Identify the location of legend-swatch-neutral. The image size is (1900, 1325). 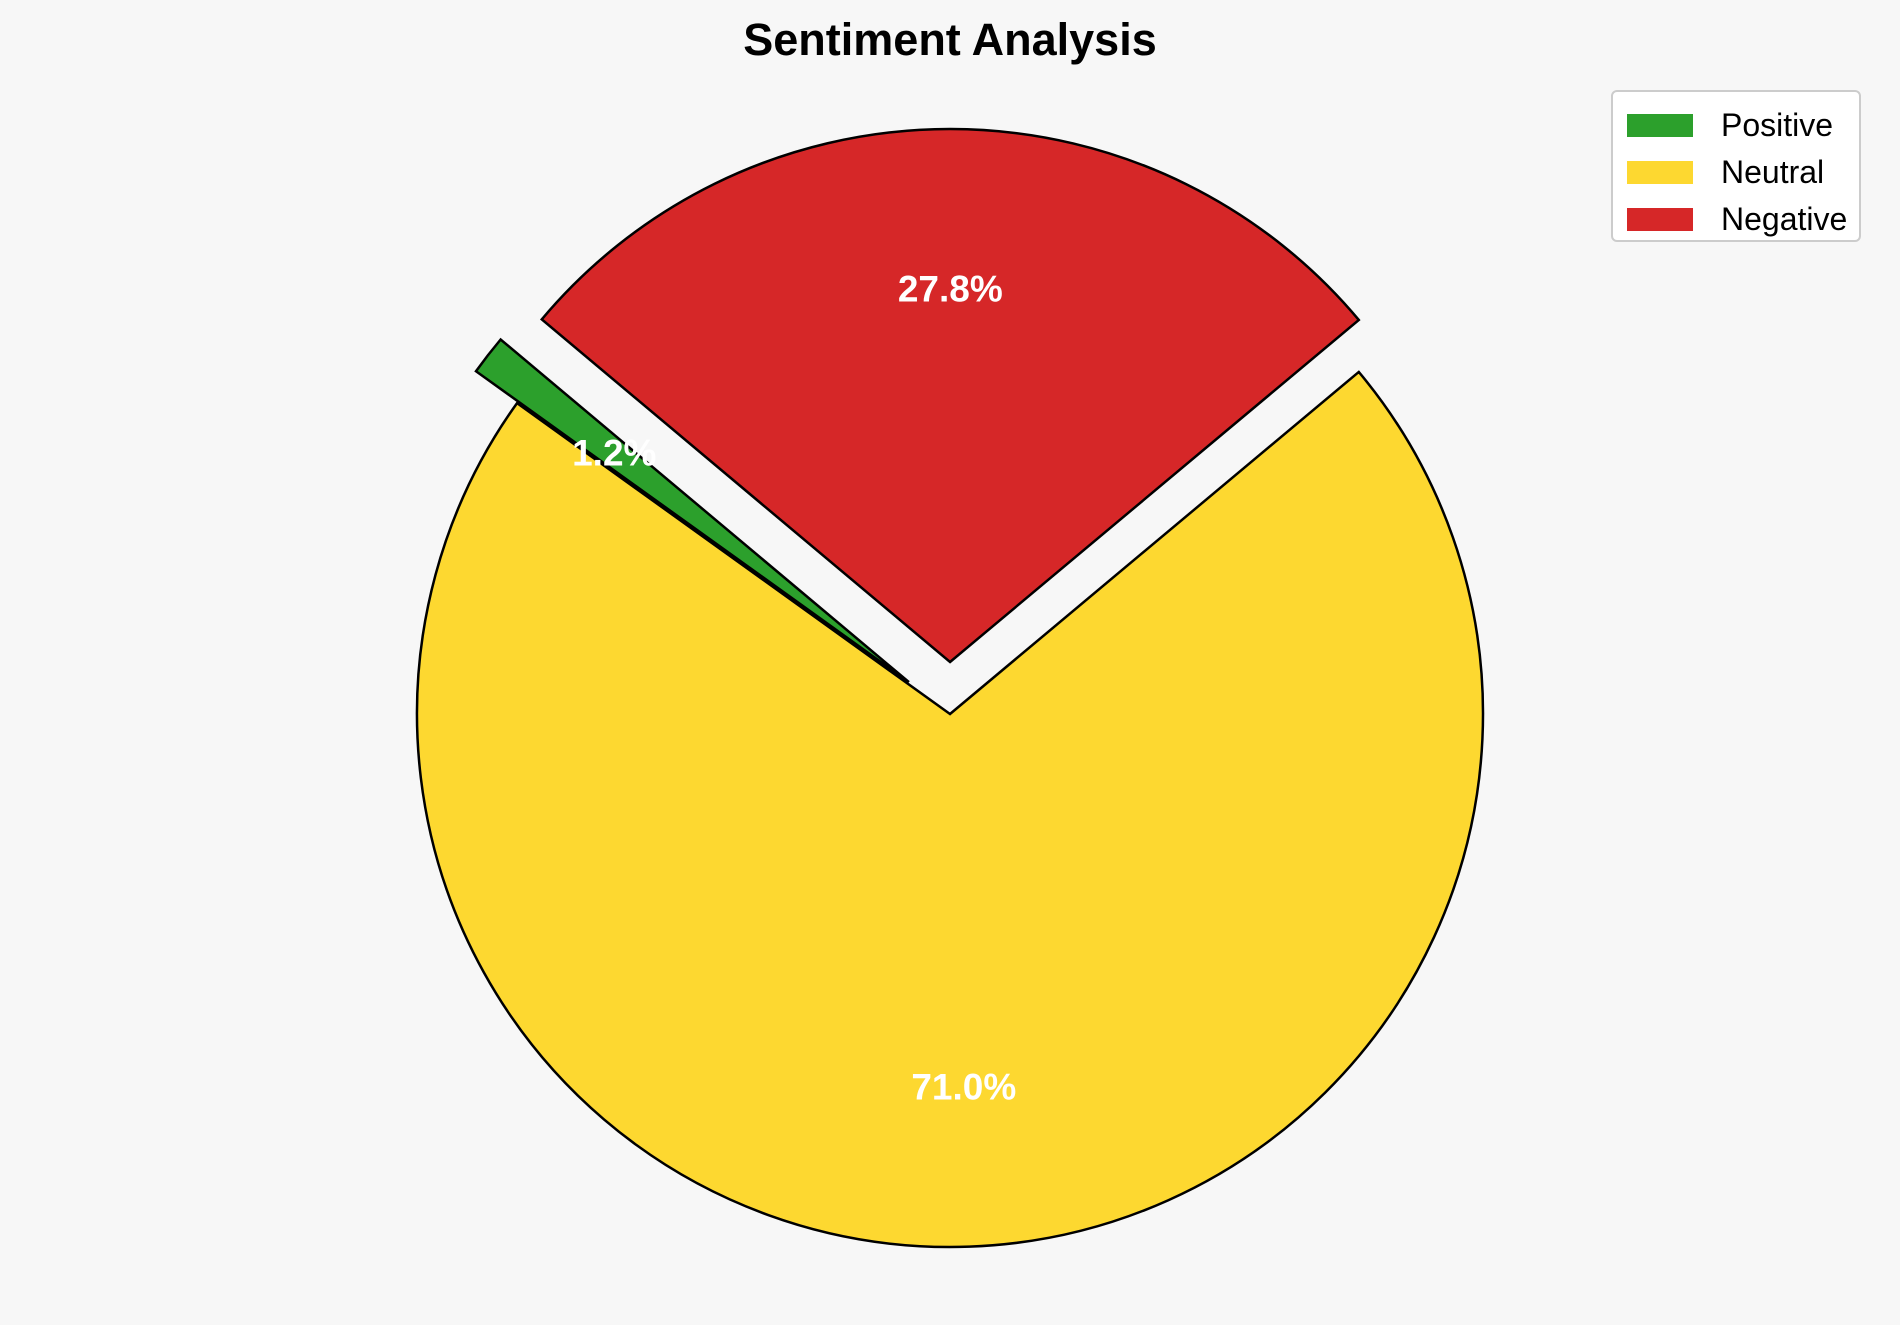
(1660, 172).